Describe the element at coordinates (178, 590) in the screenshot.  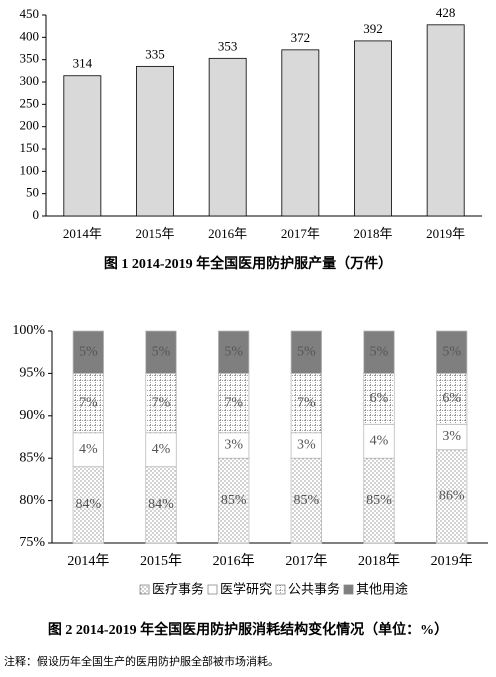
I see `legend-label: 医疗事务` at that location.